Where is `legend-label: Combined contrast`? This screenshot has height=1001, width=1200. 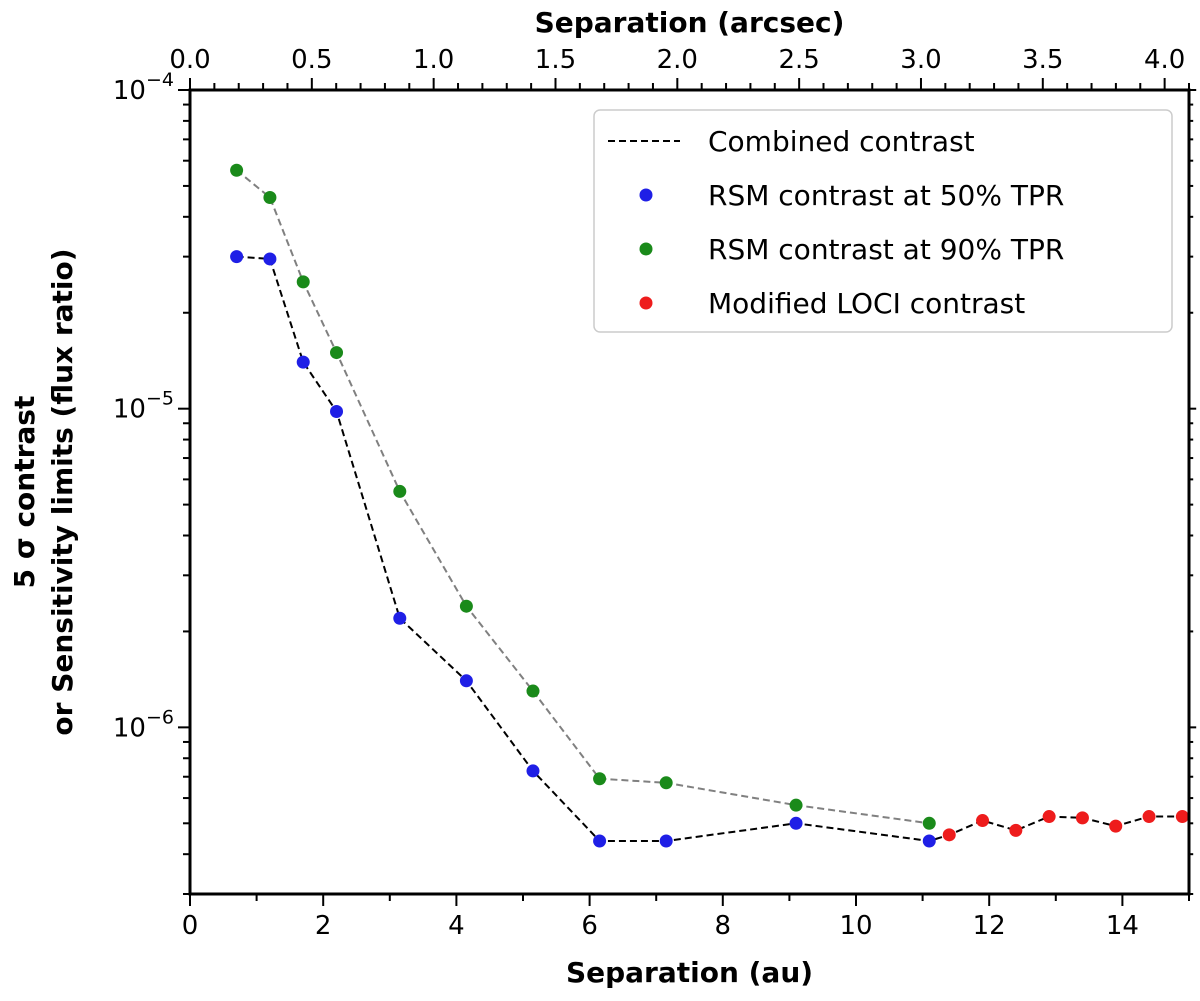
legend-label: Combined contrast is located at coordinates (841, 141).